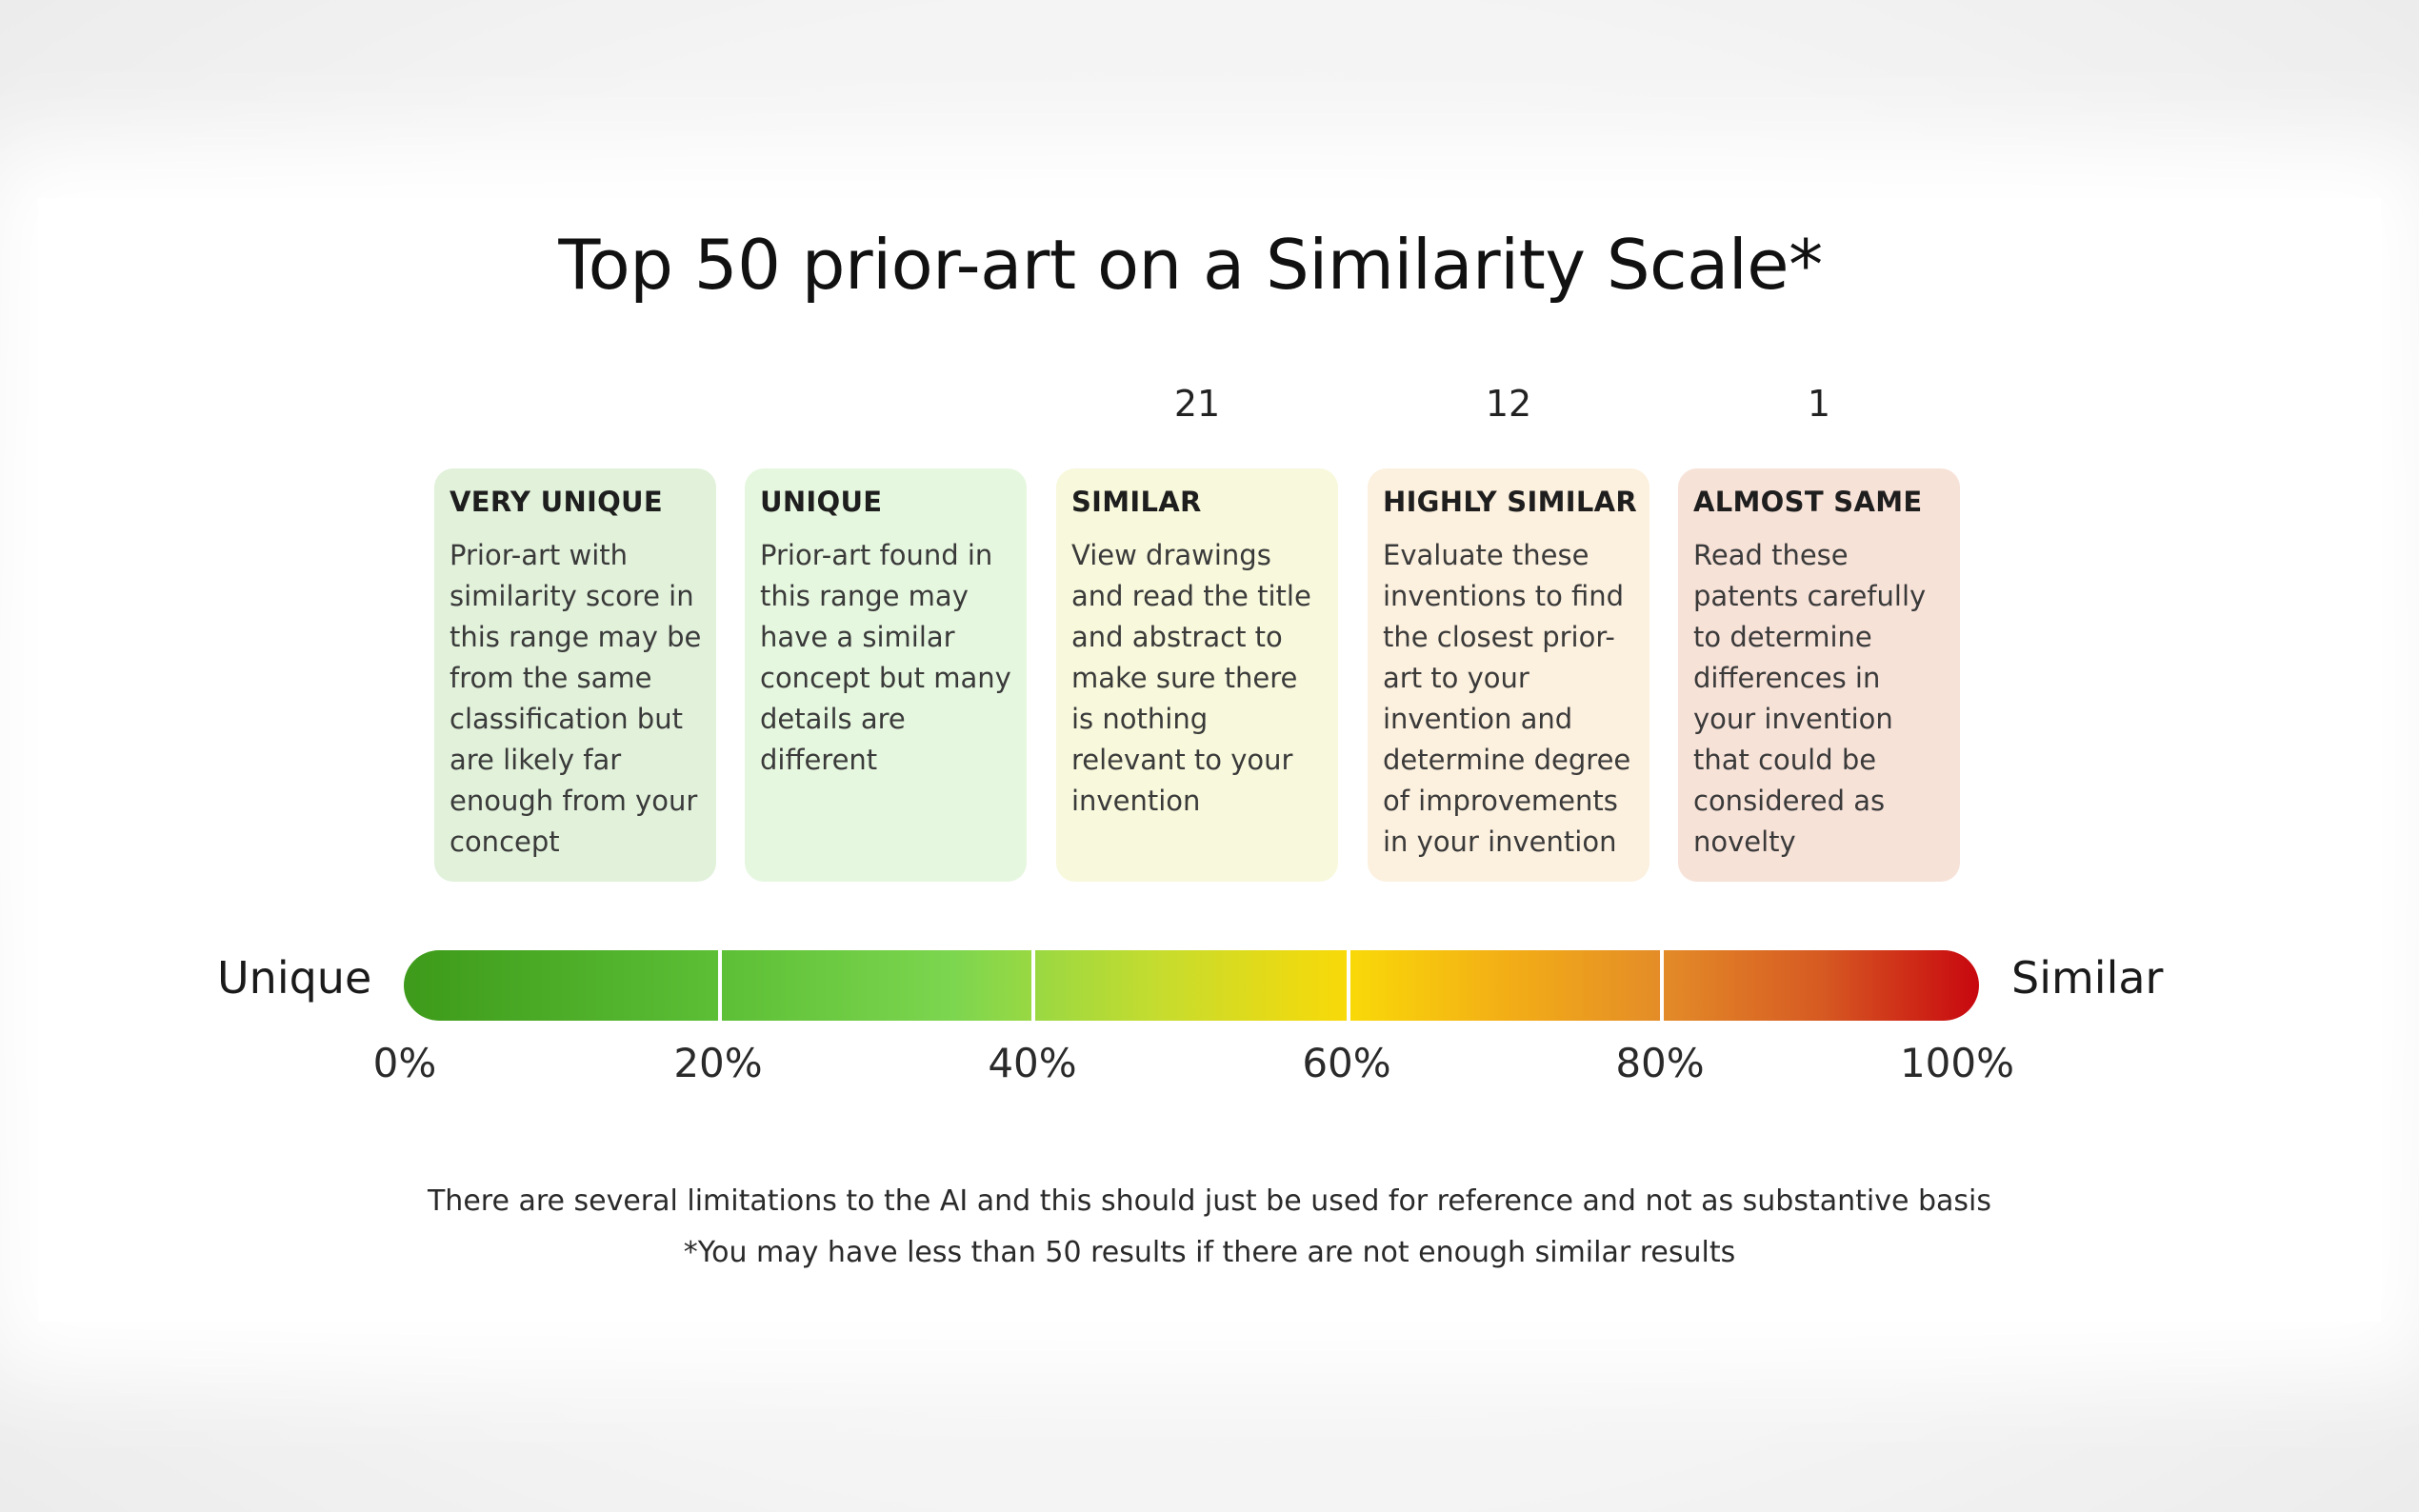 This screenshot has width=2419, height=1512. I want to click on tick-label-20: 20%, so click(718, 1063).